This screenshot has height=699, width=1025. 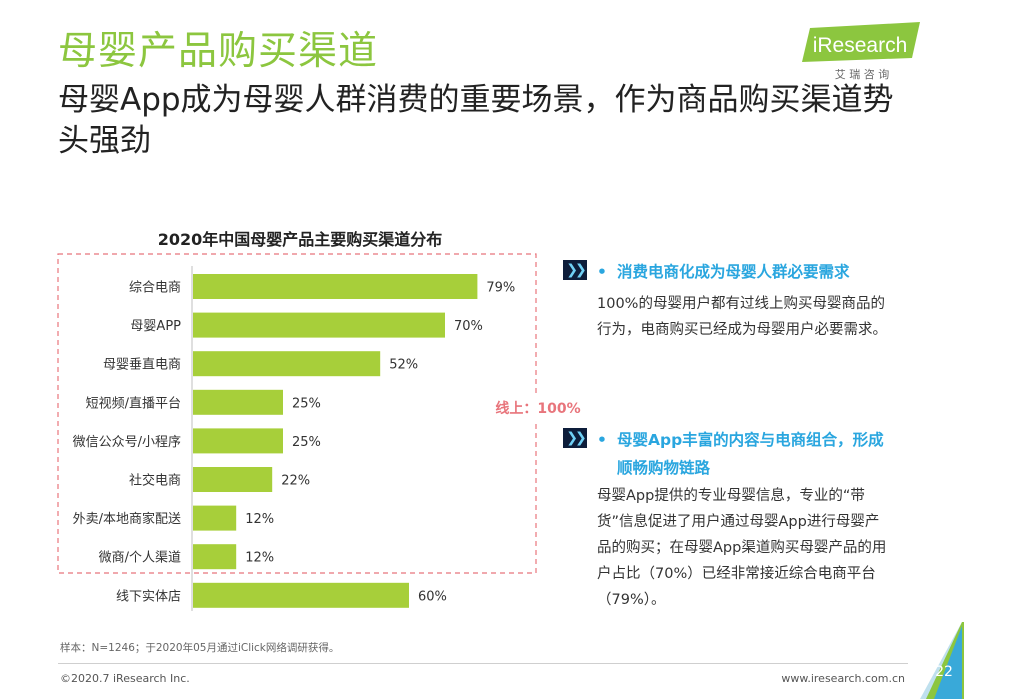 I want to click on value-label: 70%, so click(x=468, y=326).